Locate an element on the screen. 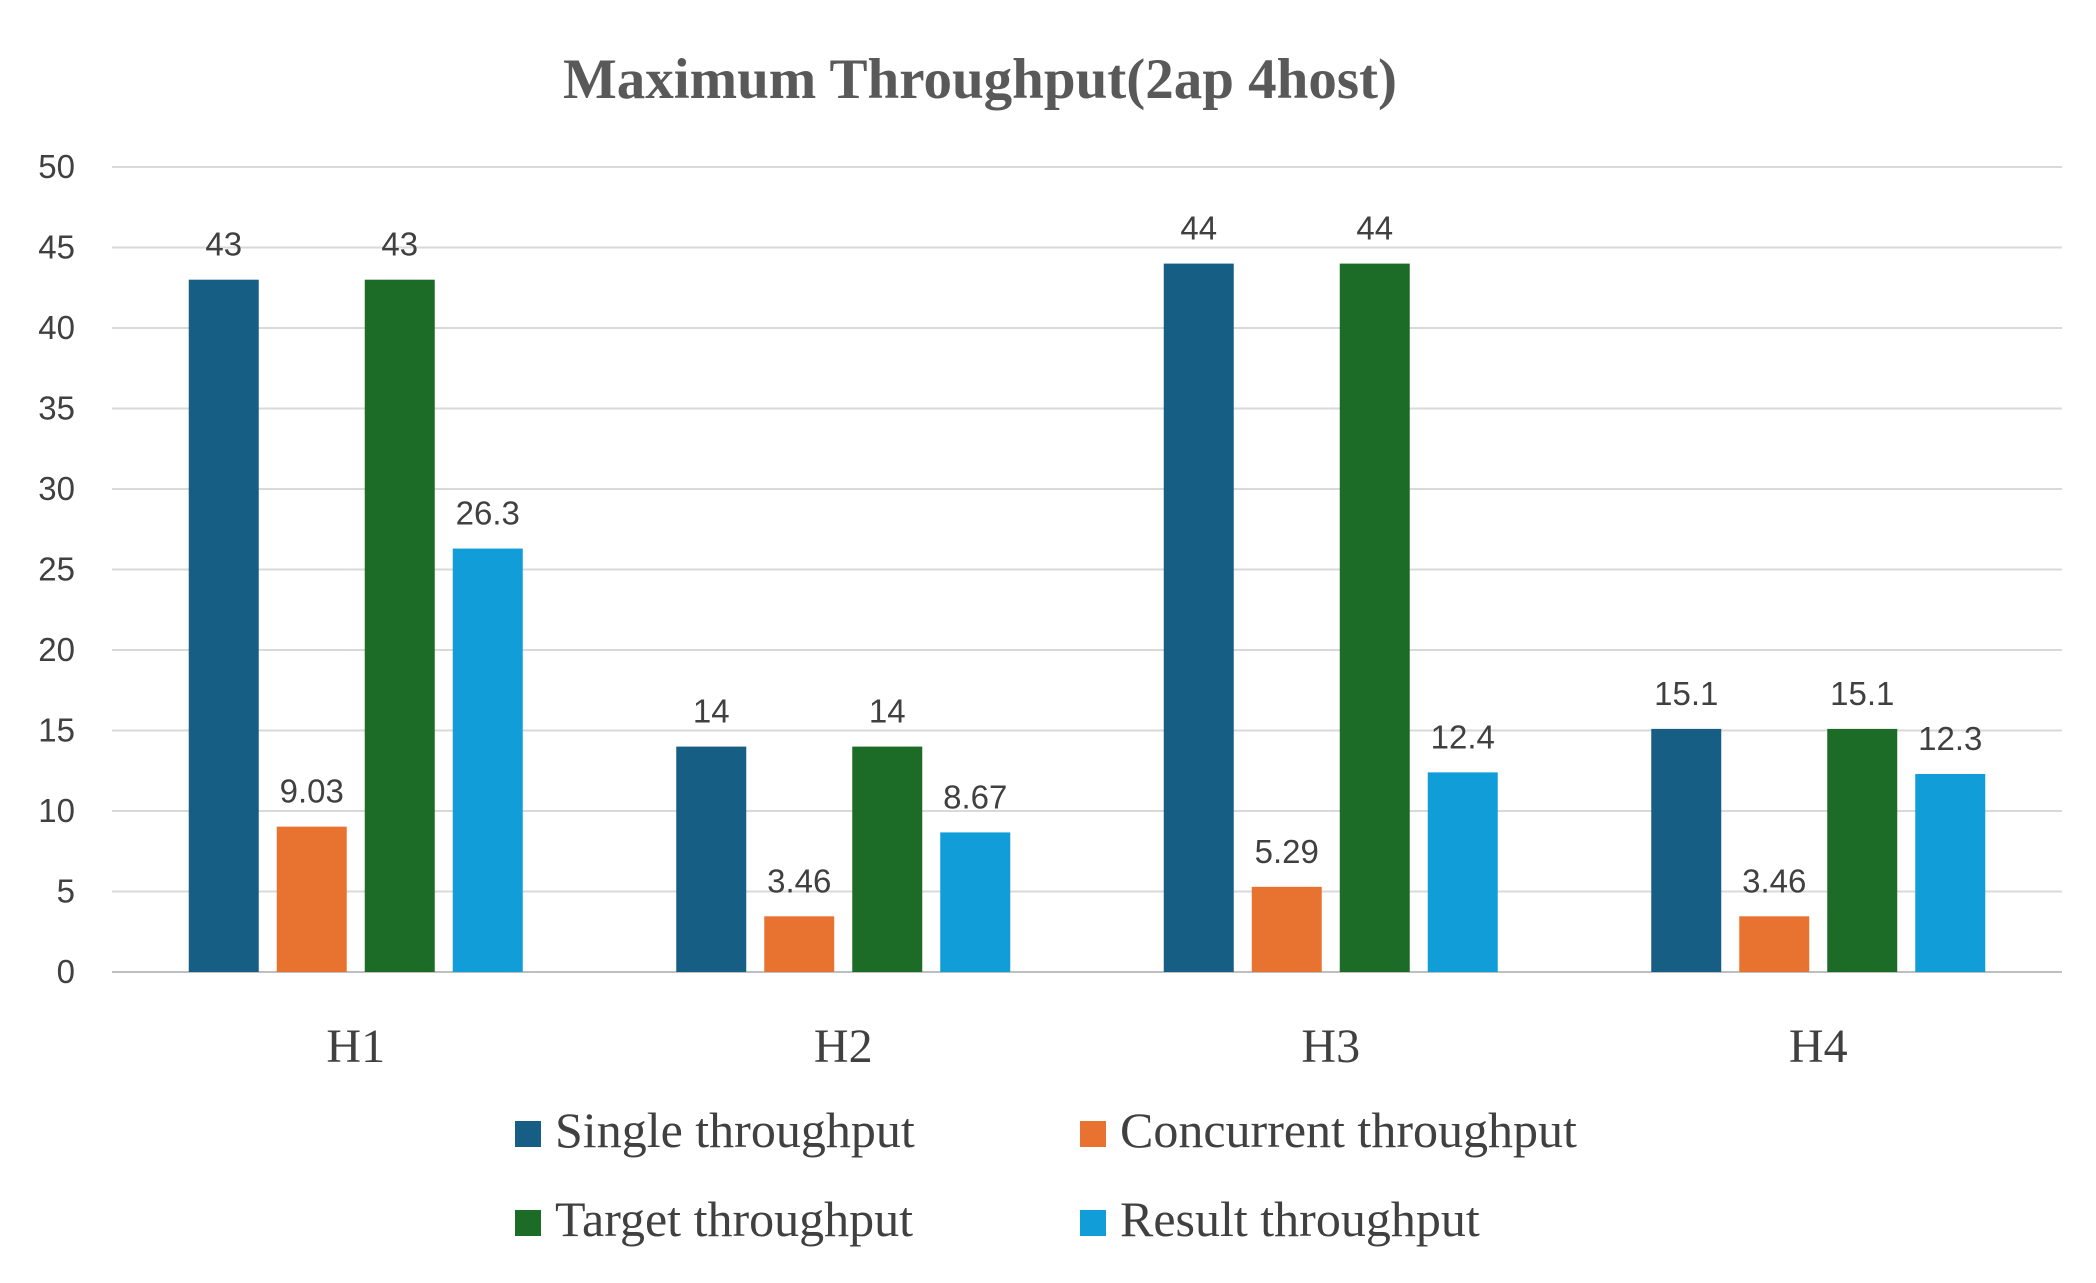 The image size is (2096, 1283). x-tick-label: H1 is located at coordinates (355, 1046).